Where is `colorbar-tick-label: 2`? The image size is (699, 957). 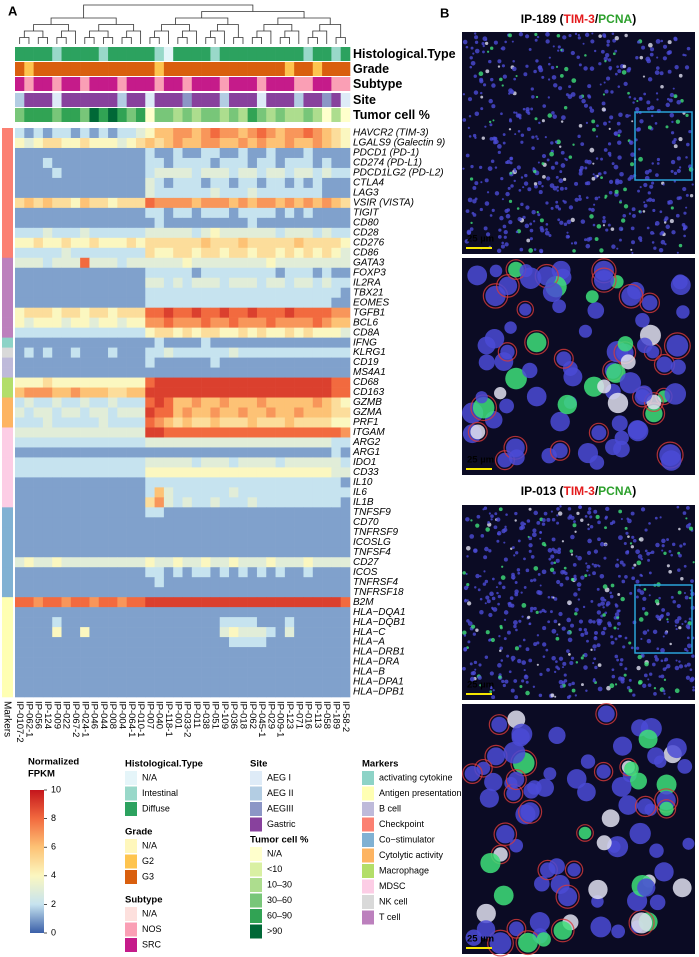 colorbar-tick-label: 2 is located at coordinates (53, 904).